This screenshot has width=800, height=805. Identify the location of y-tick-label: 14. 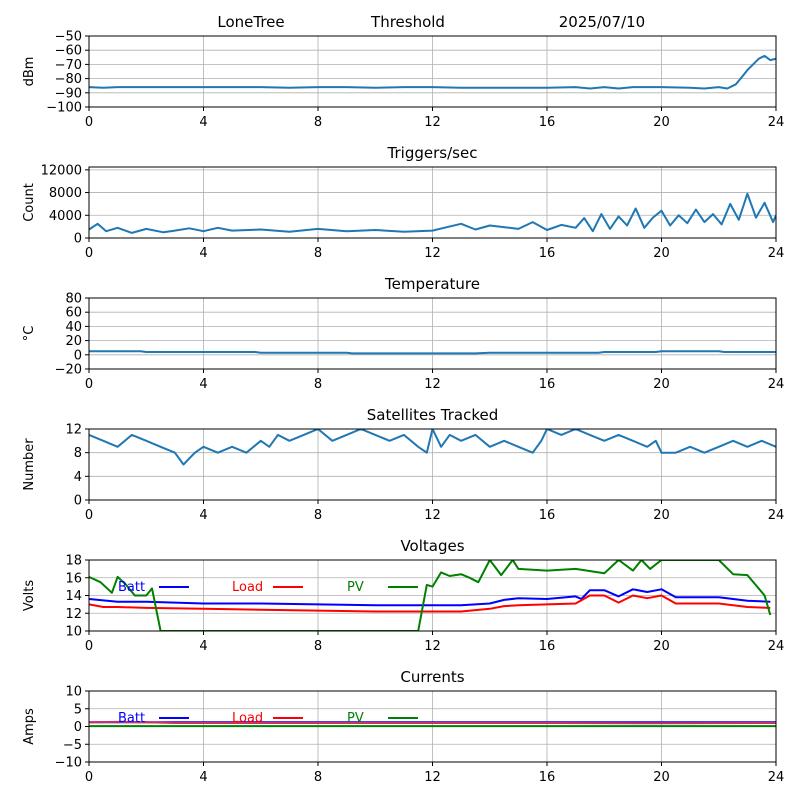
(73, 596).